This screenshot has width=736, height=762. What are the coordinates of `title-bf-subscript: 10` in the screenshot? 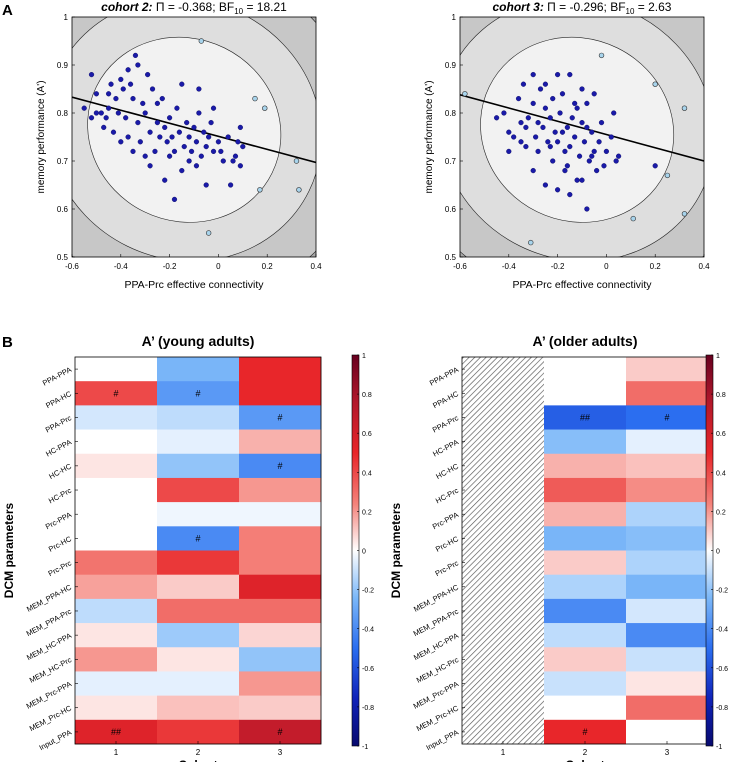 It's located at (238, 11).